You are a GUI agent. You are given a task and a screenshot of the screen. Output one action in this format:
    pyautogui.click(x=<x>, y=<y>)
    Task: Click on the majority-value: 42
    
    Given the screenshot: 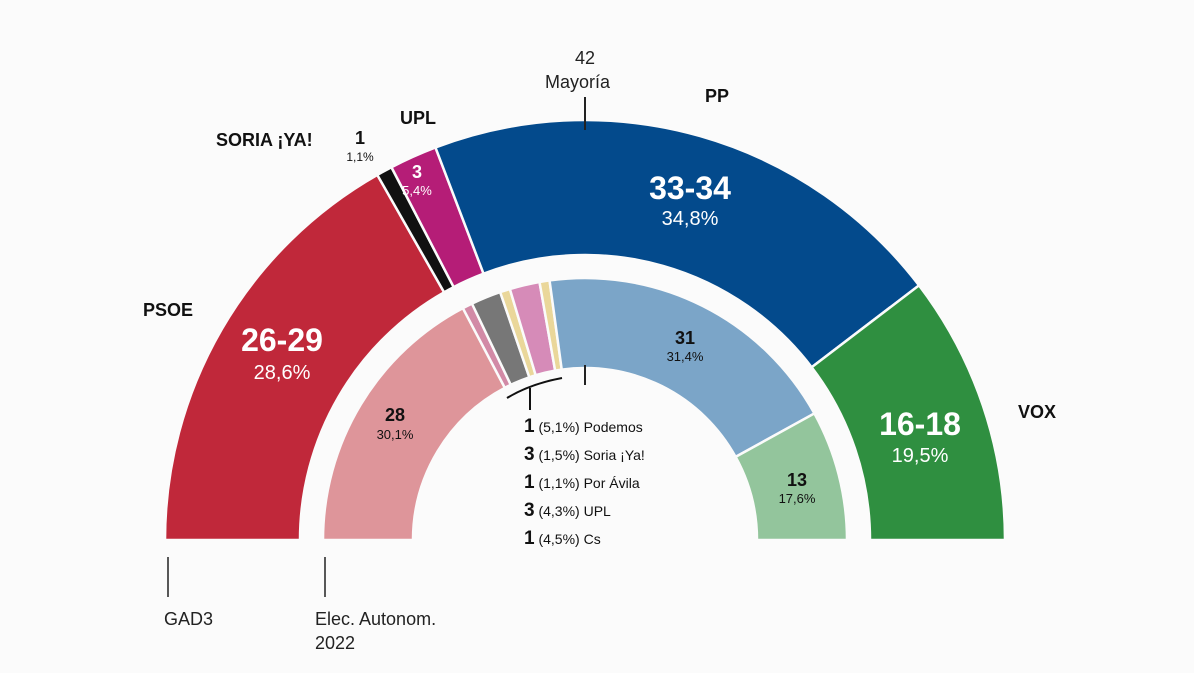 What is the action you would take?
    pyautogui.click(x=585, y=58)
    